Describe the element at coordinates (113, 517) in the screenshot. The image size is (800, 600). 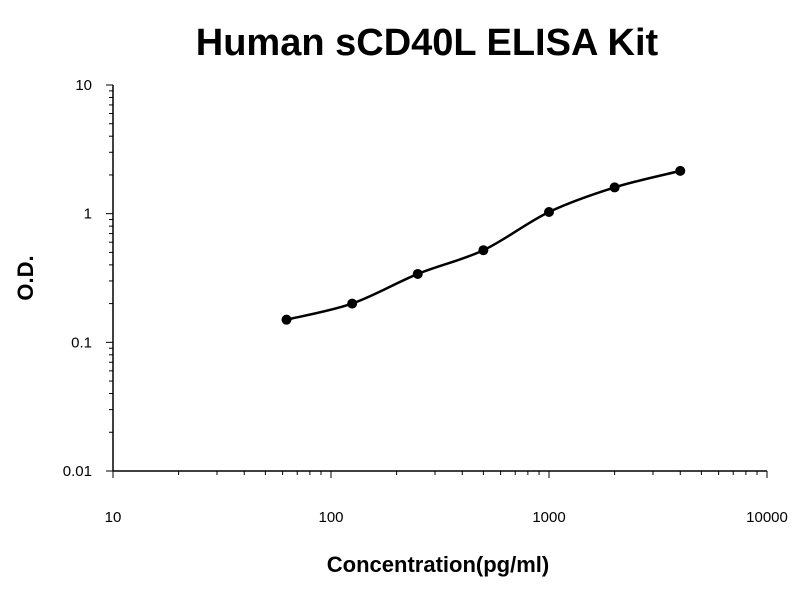
I see `x-tick-label: 10` at that location.